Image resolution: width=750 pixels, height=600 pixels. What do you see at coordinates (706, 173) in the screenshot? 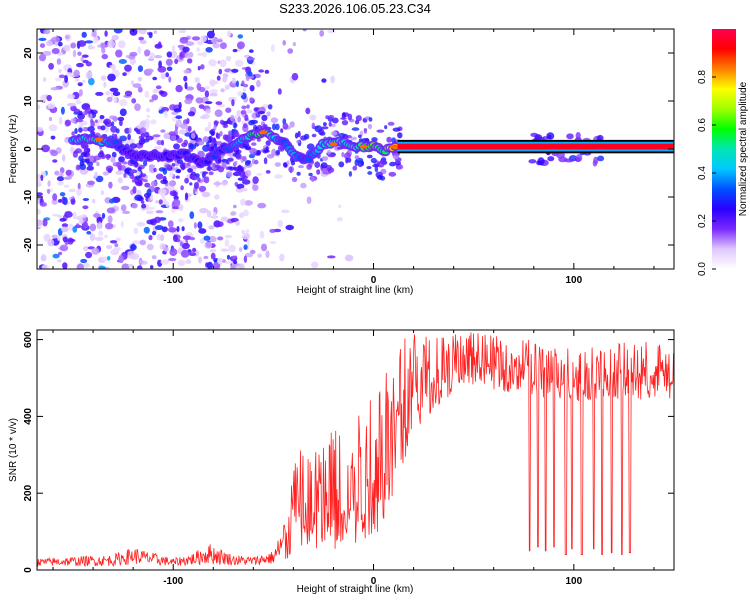
I see `colorbar-ticks: 0.0 0.2 0.4 0.6 0.8` at bounding box center [706, 173].